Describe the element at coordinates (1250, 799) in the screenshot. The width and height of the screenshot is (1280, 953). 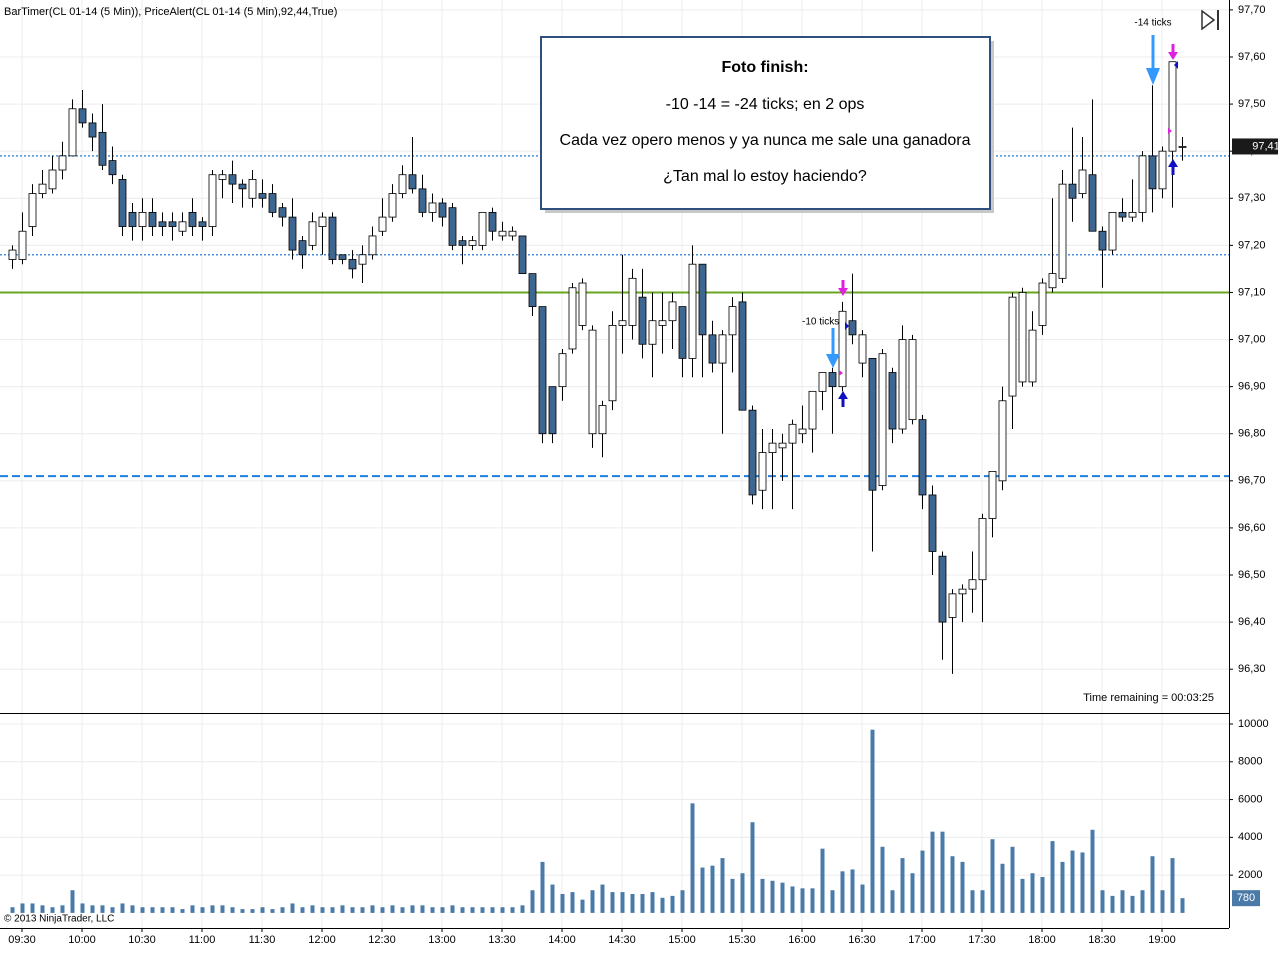
I see `y-tick-label: 6000` at that location.